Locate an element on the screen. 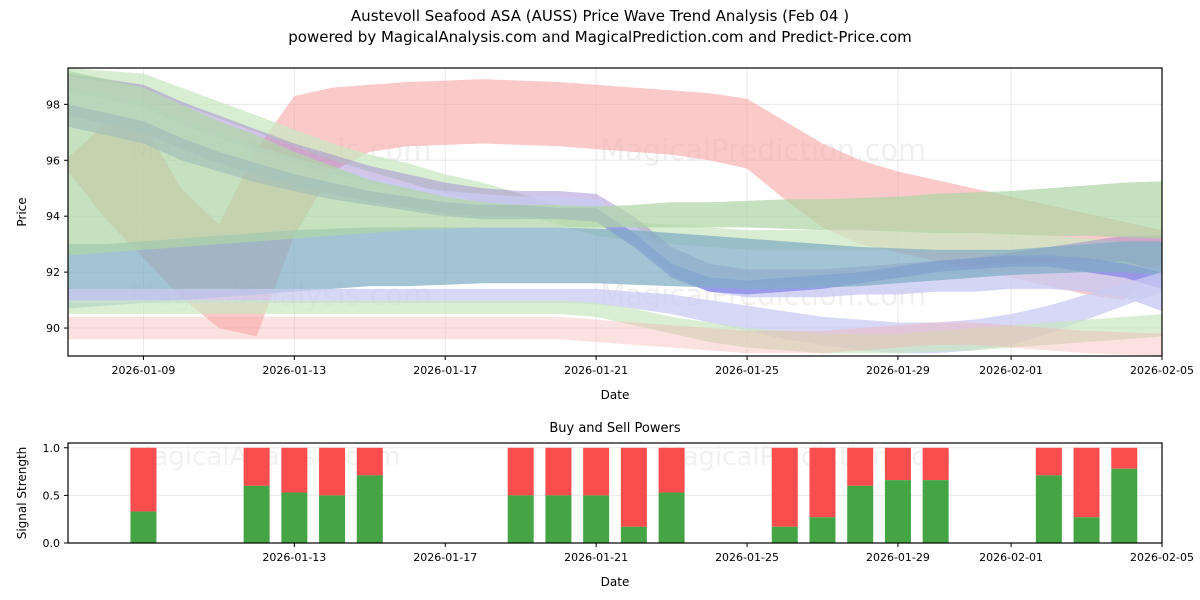 The image size is (1200, 600). price-y-tick-label: 96 is located at coordinates (53, 160).